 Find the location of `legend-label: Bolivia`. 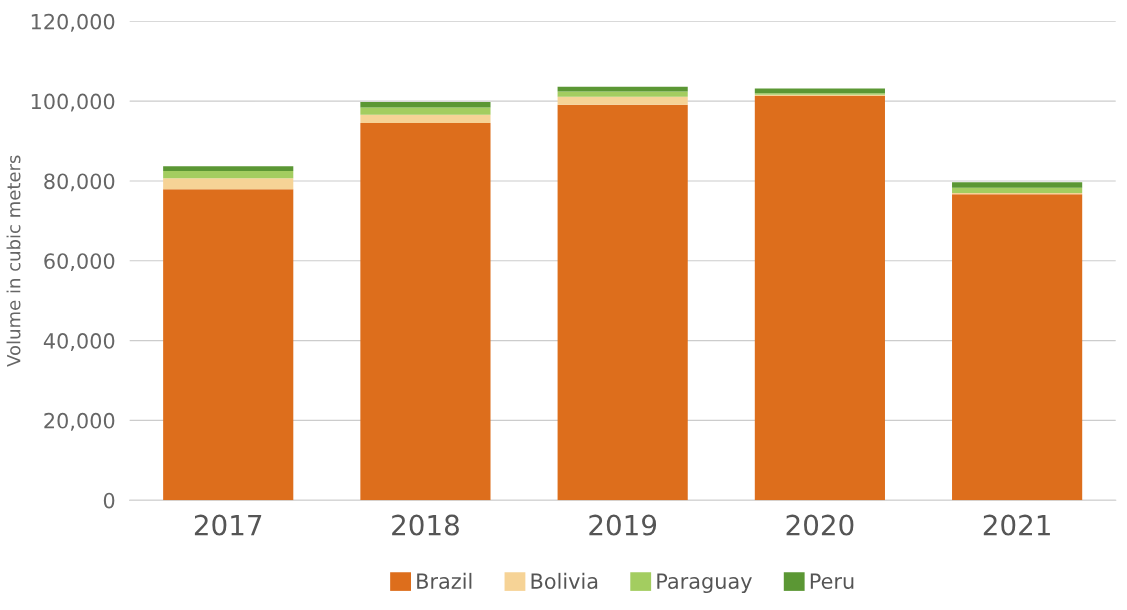

legend-label: Bolivia is located at coordinates (564, 580).